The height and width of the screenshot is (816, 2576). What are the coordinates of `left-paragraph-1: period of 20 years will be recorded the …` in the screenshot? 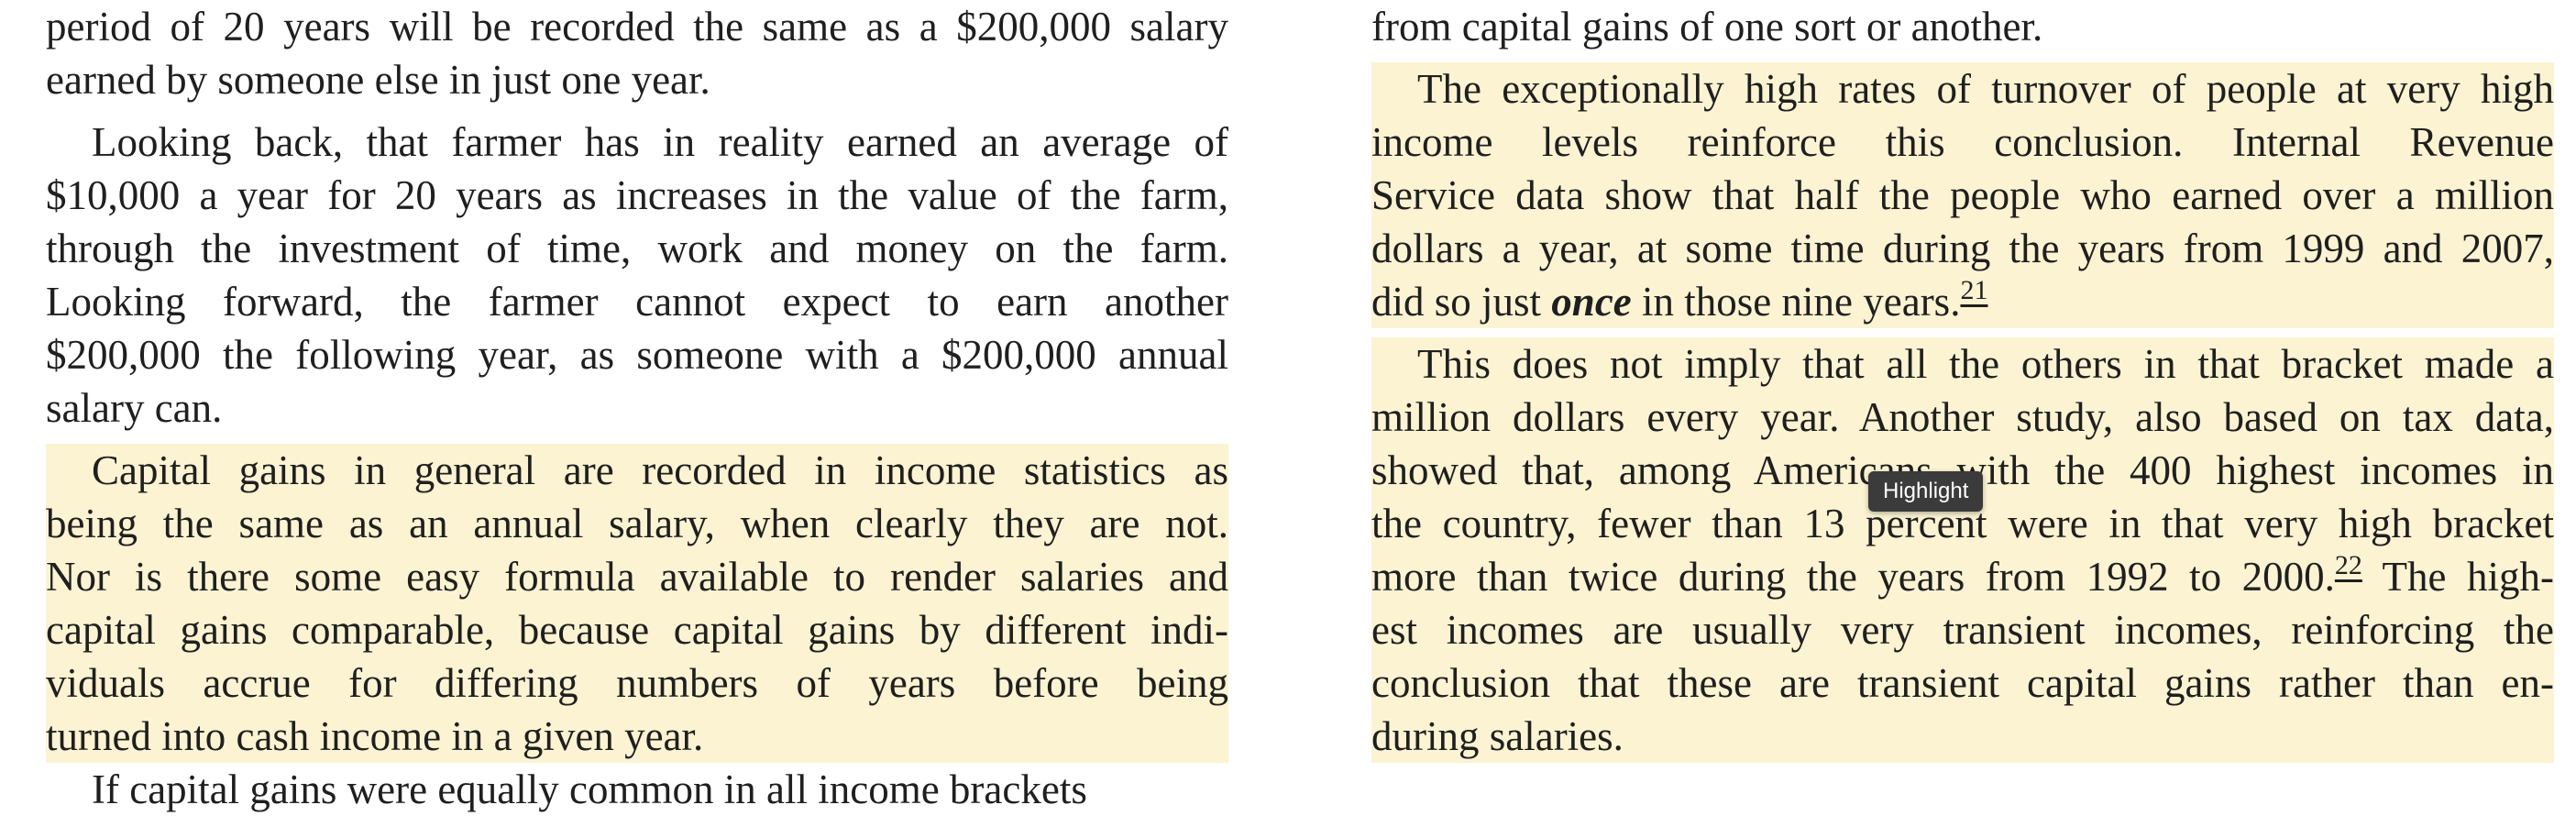 It's located at (637, 53).